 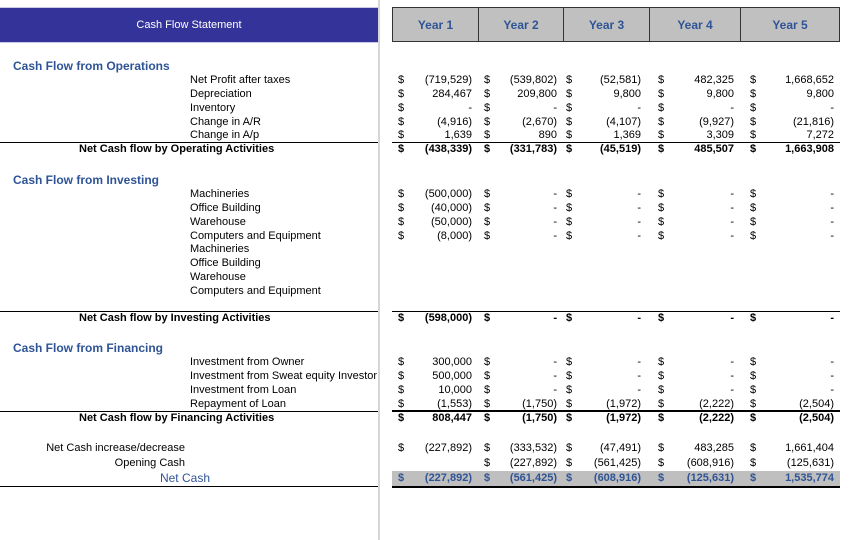 I want to click on value-cell-year-1: $ (500,000), so click(x=435, y=194).